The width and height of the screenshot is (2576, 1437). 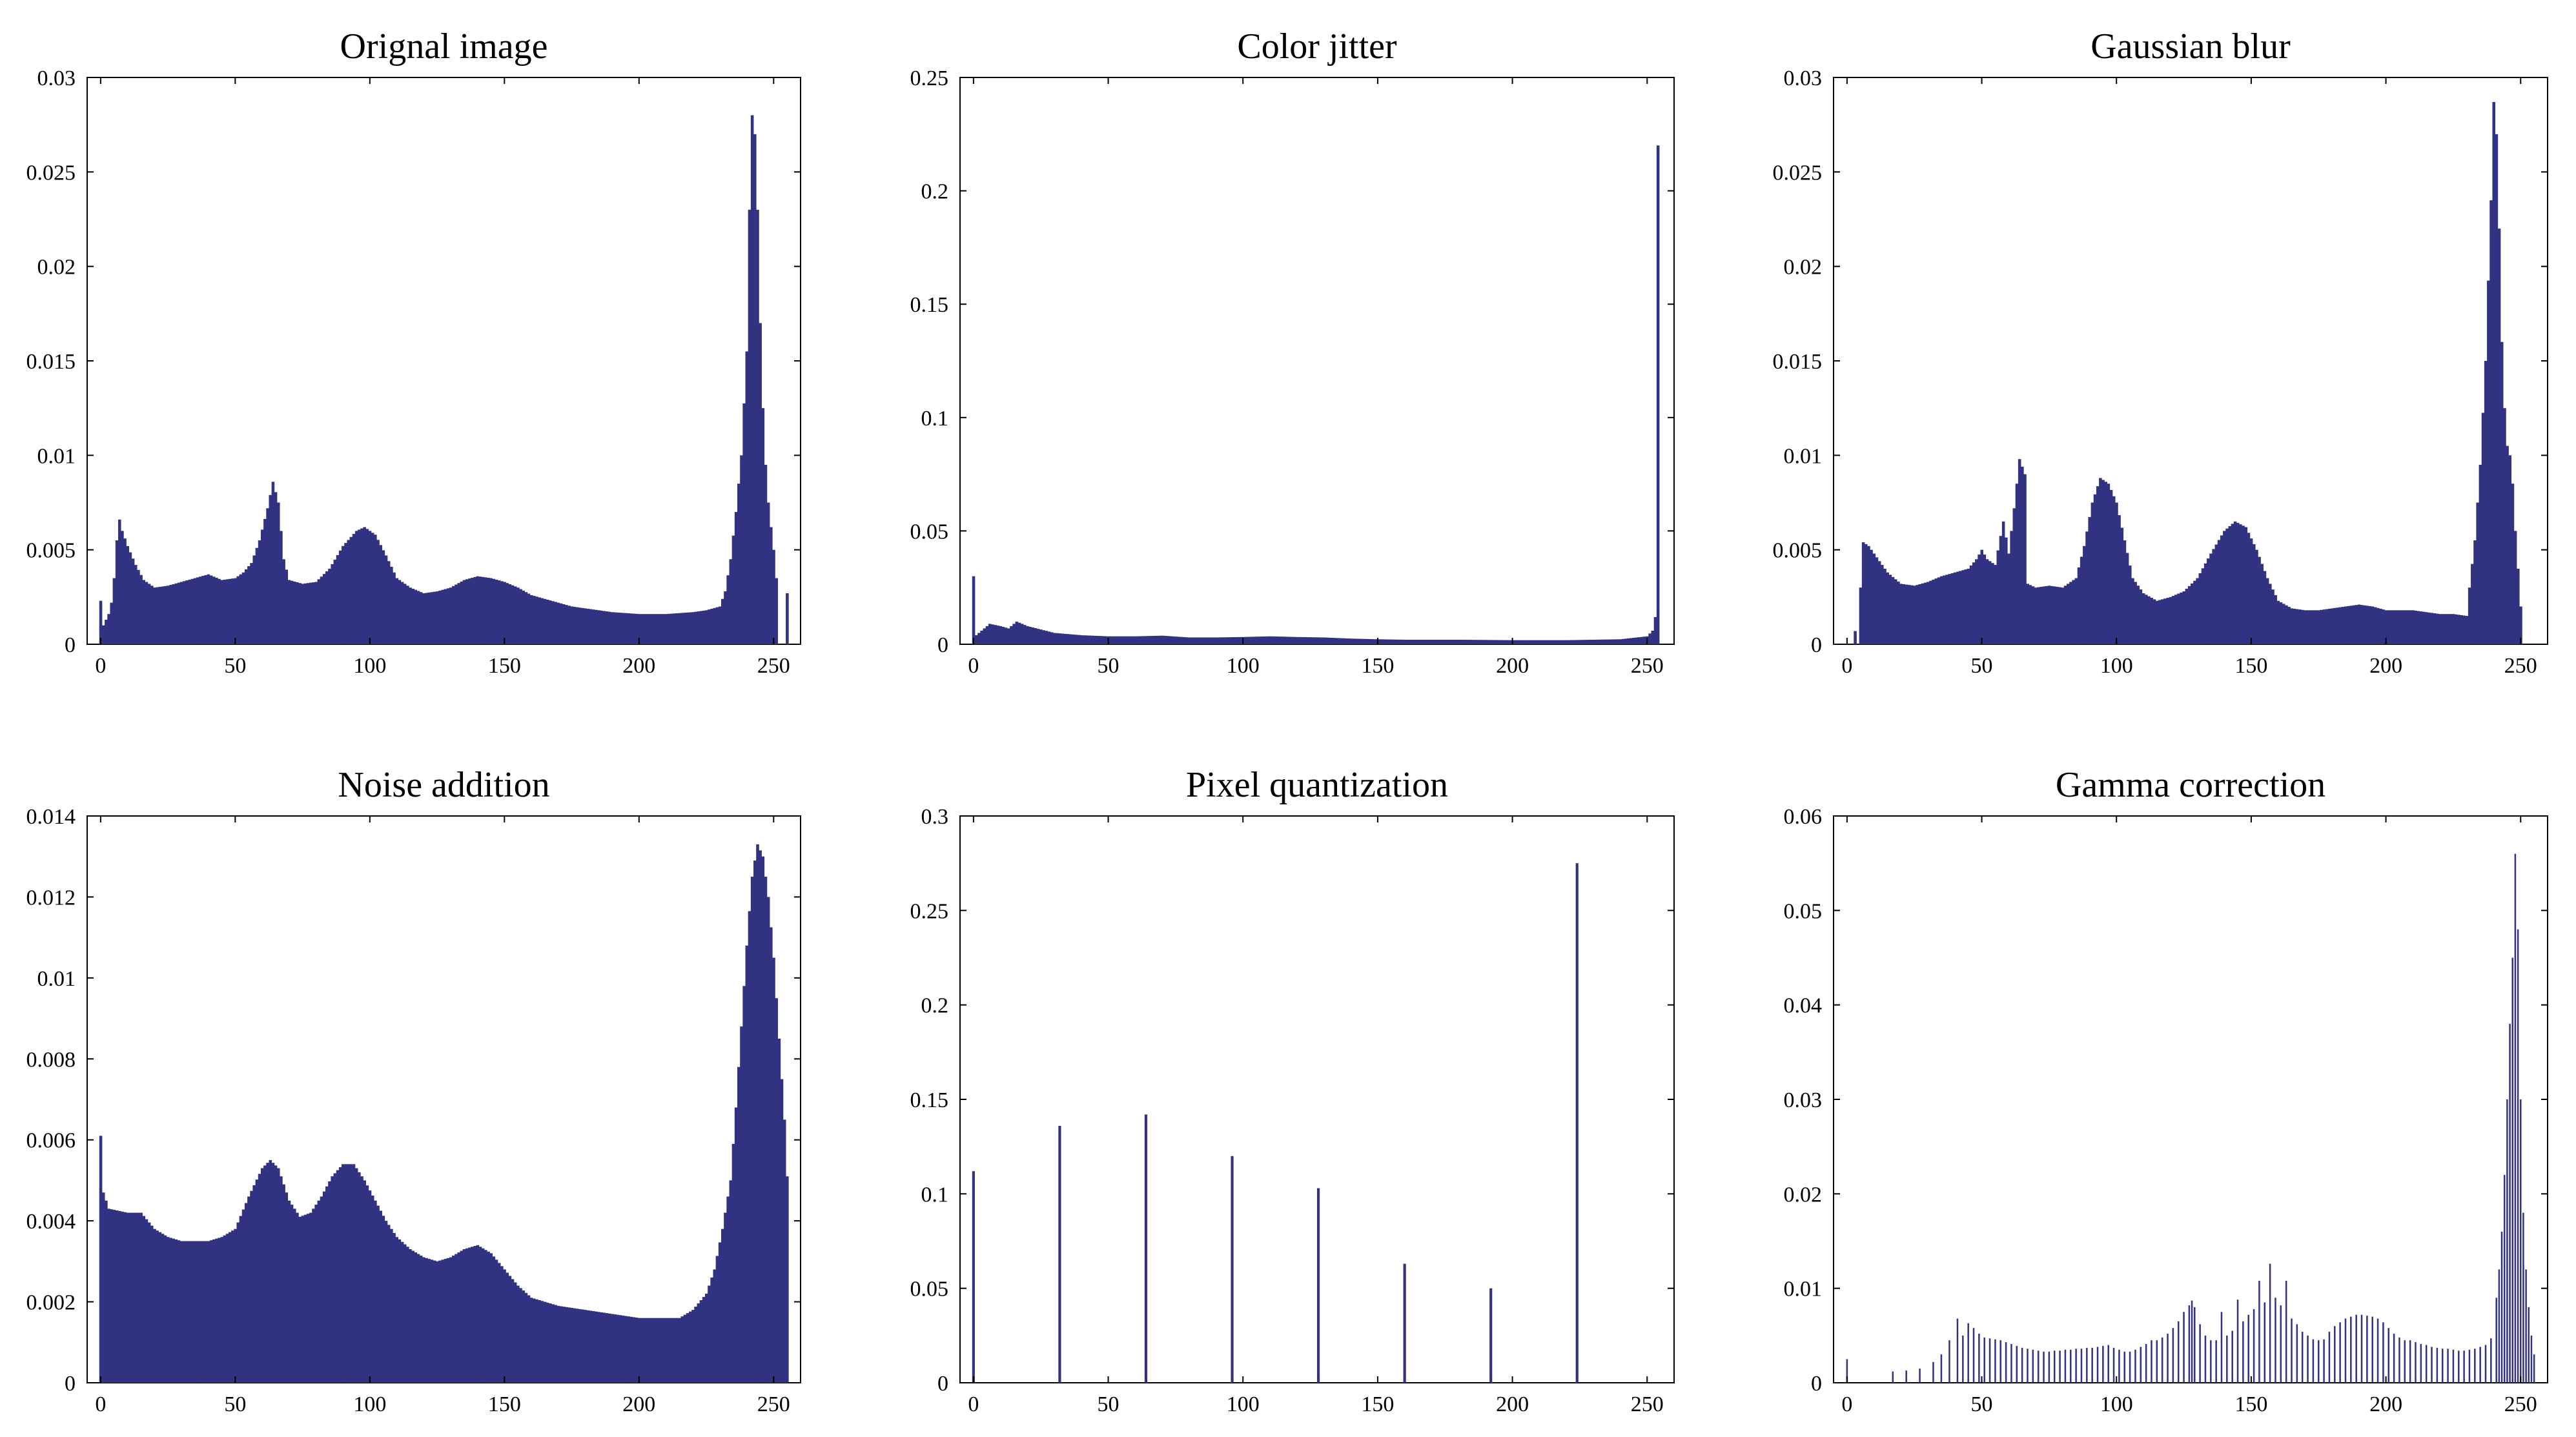 I want to click on x-tick-label: 0, so click(x=100, y=1404).